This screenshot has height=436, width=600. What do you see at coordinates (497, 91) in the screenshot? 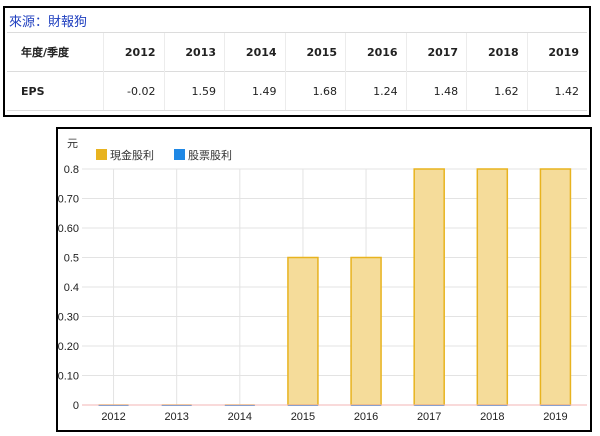
I see `eps-value-cell: 1.62` at bounding box center [497, 91].